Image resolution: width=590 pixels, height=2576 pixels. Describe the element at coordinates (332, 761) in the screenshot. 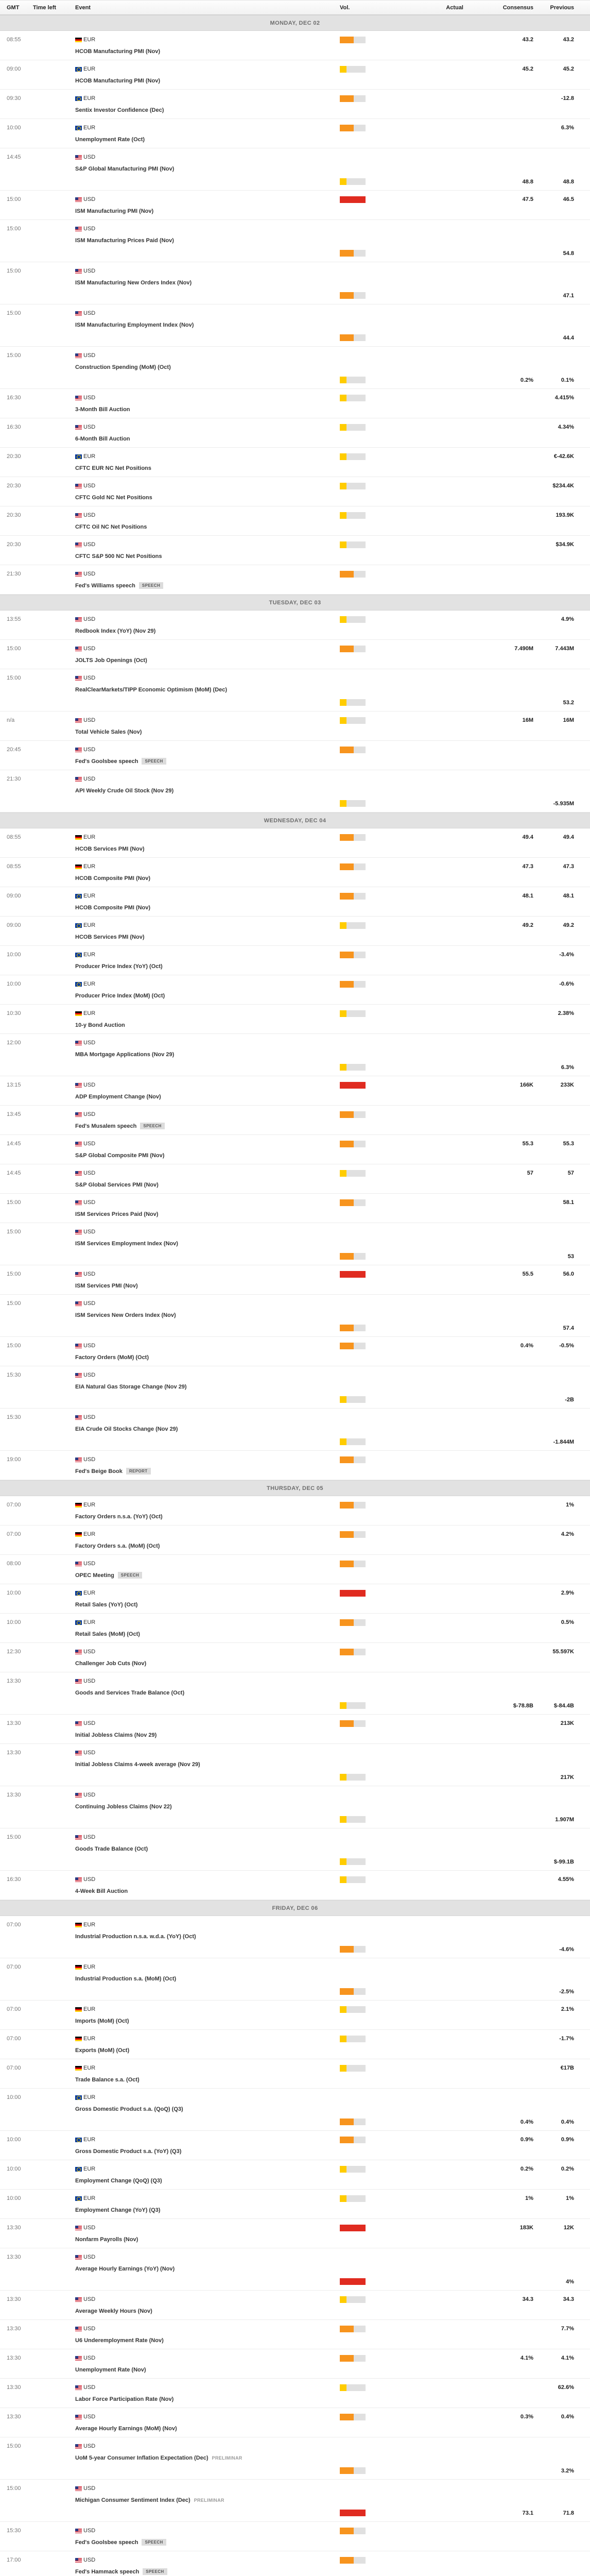

I see `event-cell: Fed's Goolsbee speech SPEECH` at that location.